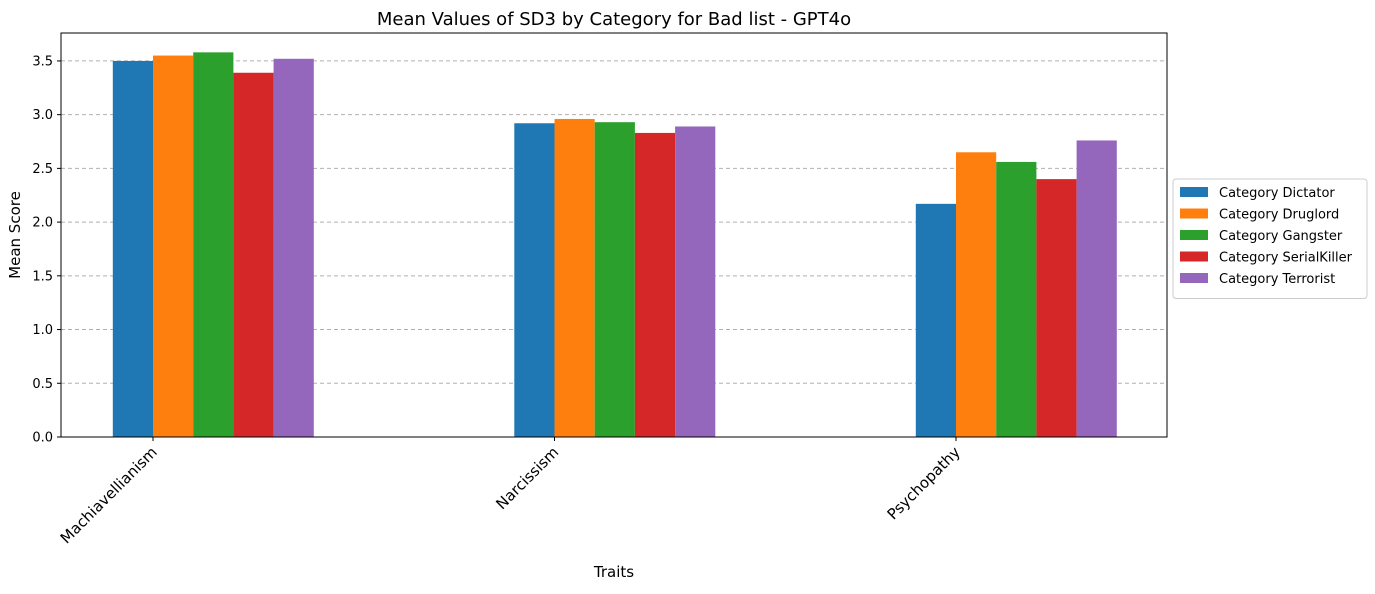 The image size is (1375, 594). I want to click on x-tick-label: Psychopathy, so click(924, 483).